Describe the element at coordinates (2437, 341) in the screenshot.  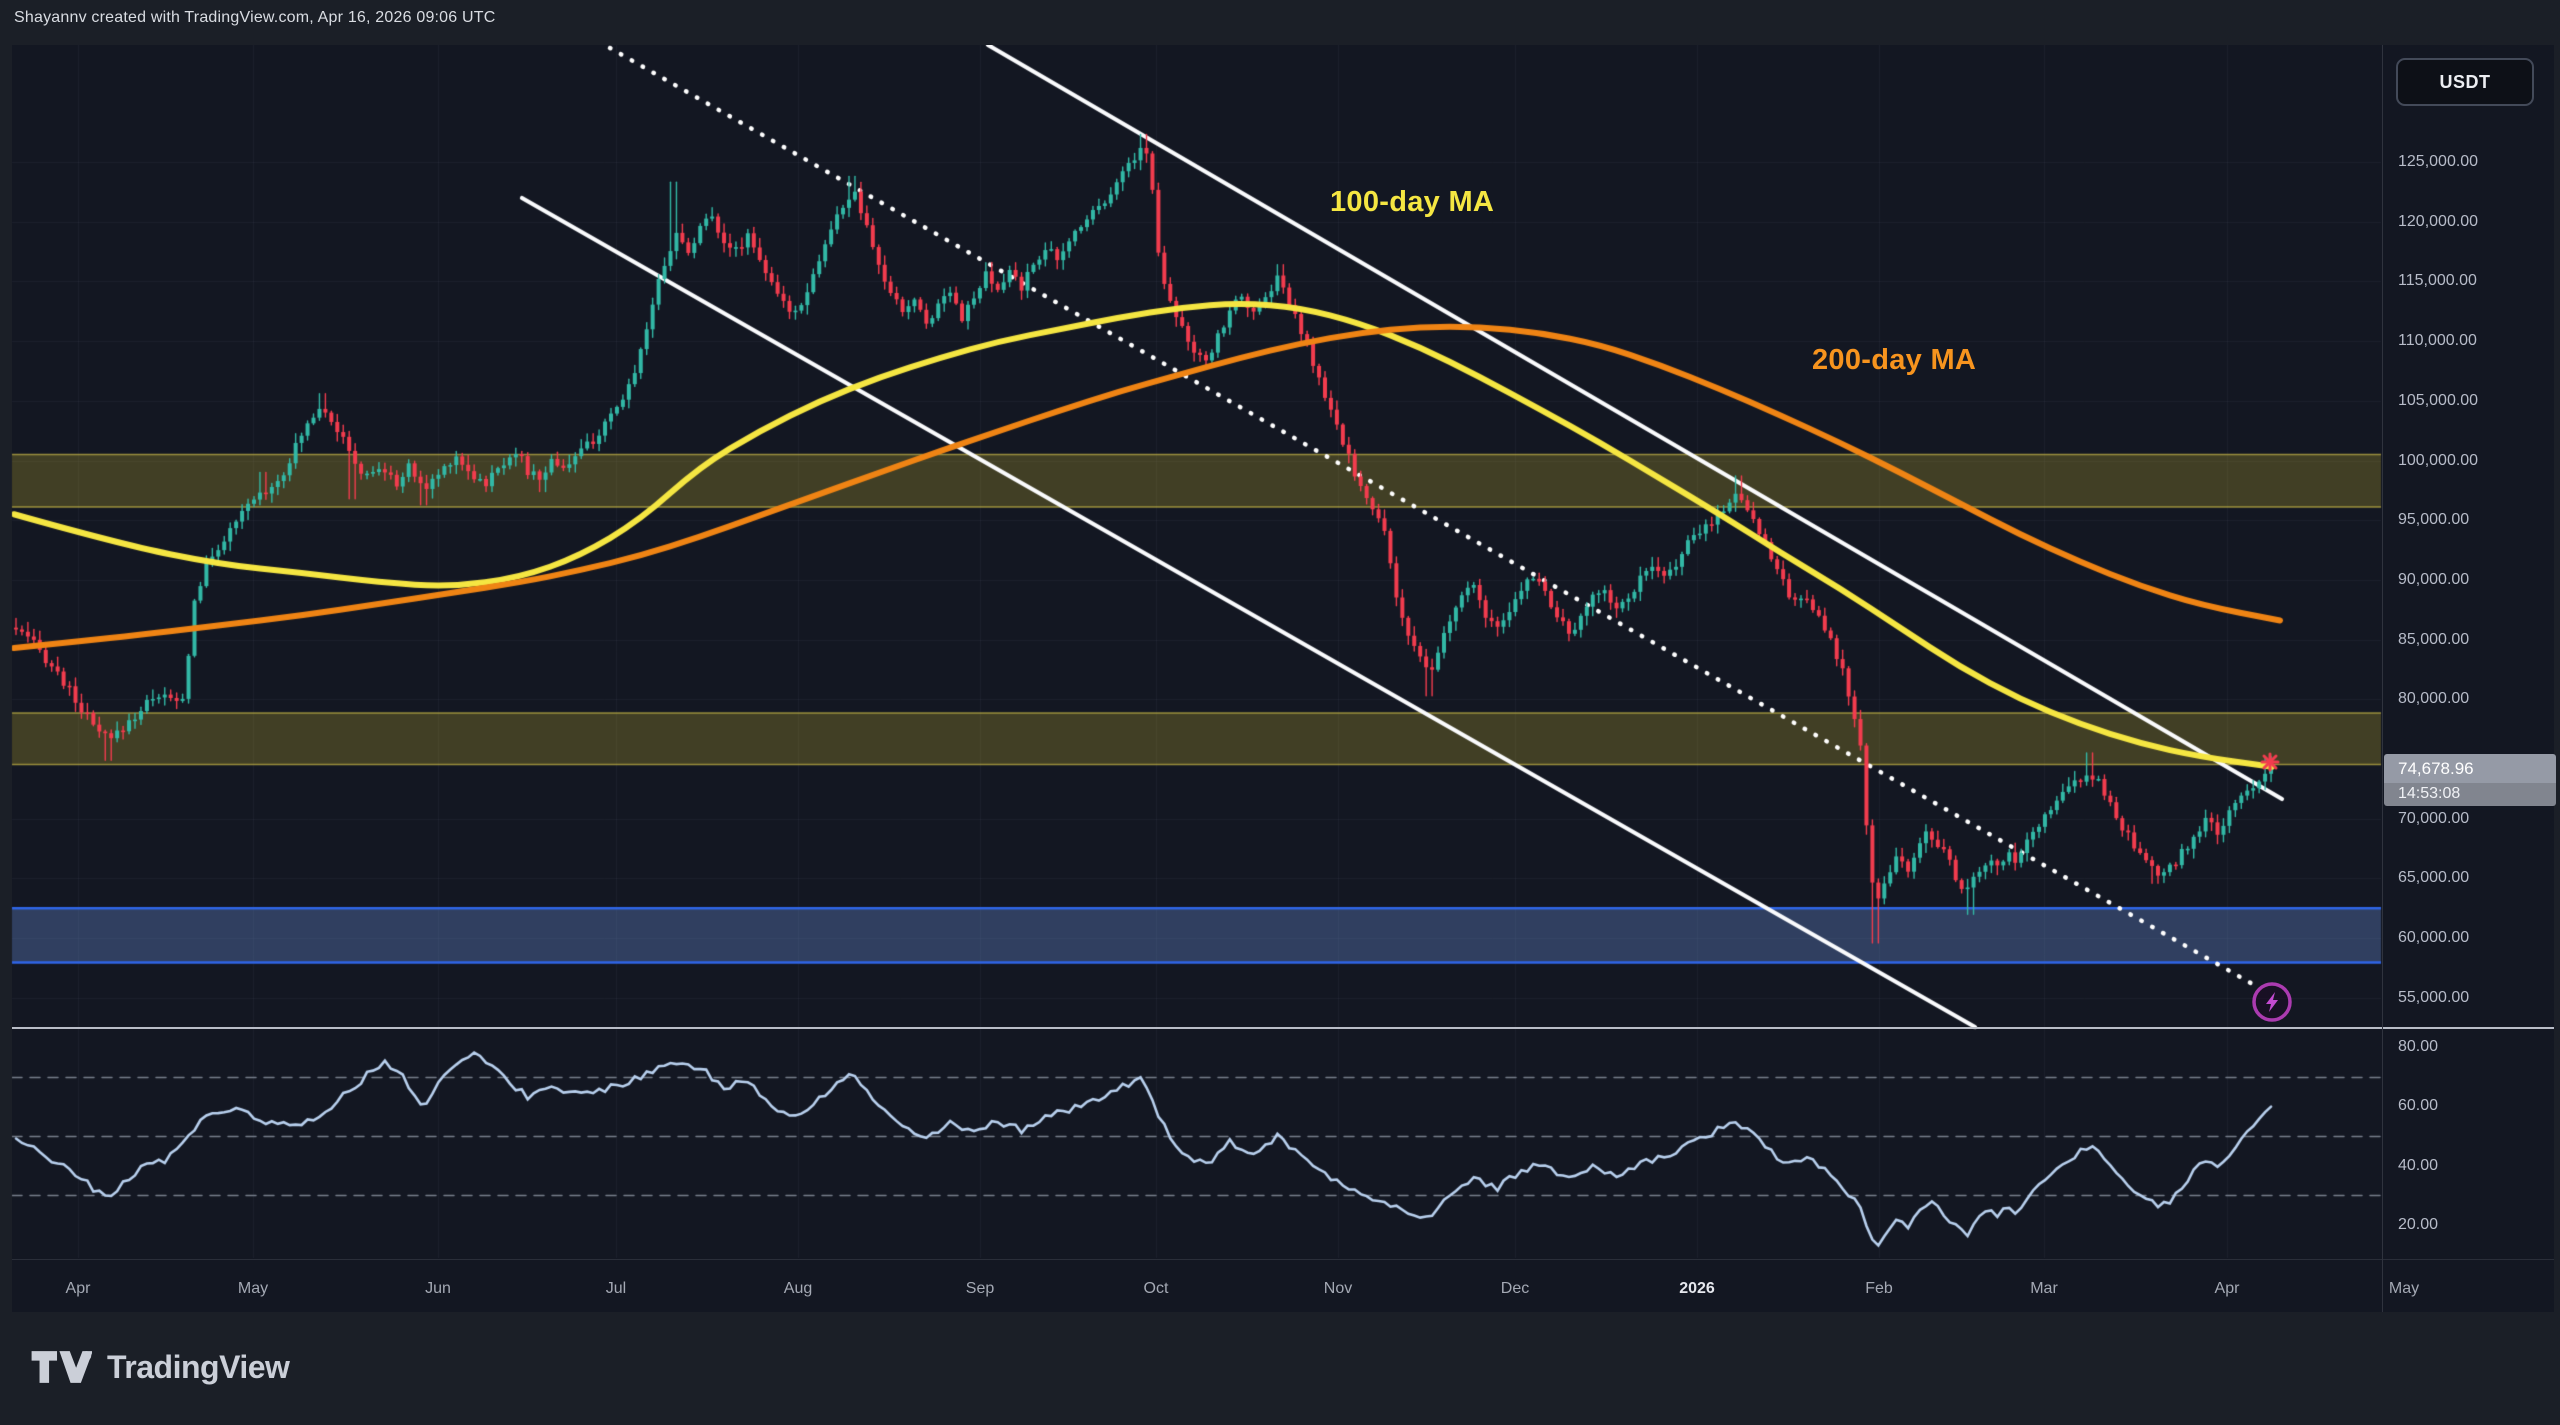
I see `axis-tick-label: 110,000.00` at that location.